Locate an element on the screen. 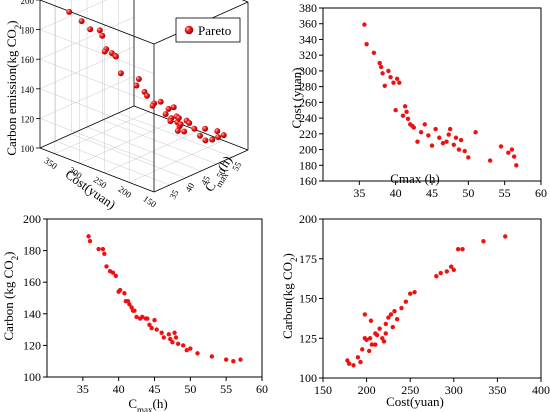  chart3-x-label-unit: (h) is located at coordinates (160, 403).